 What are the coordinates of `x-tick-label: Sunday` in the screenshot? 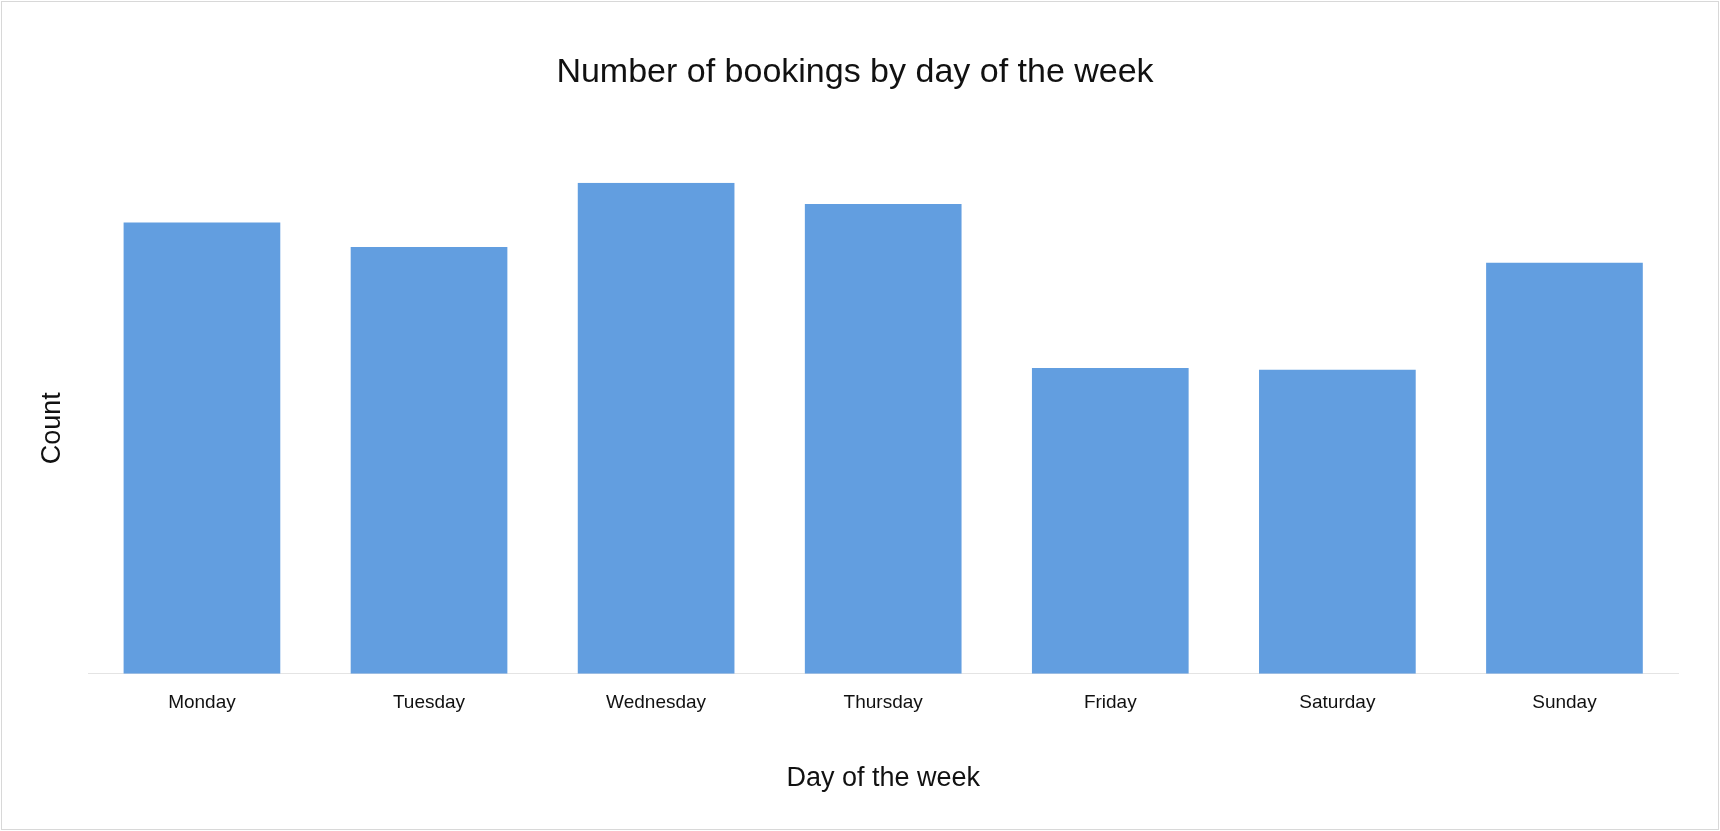 It's located at (1565, 702).